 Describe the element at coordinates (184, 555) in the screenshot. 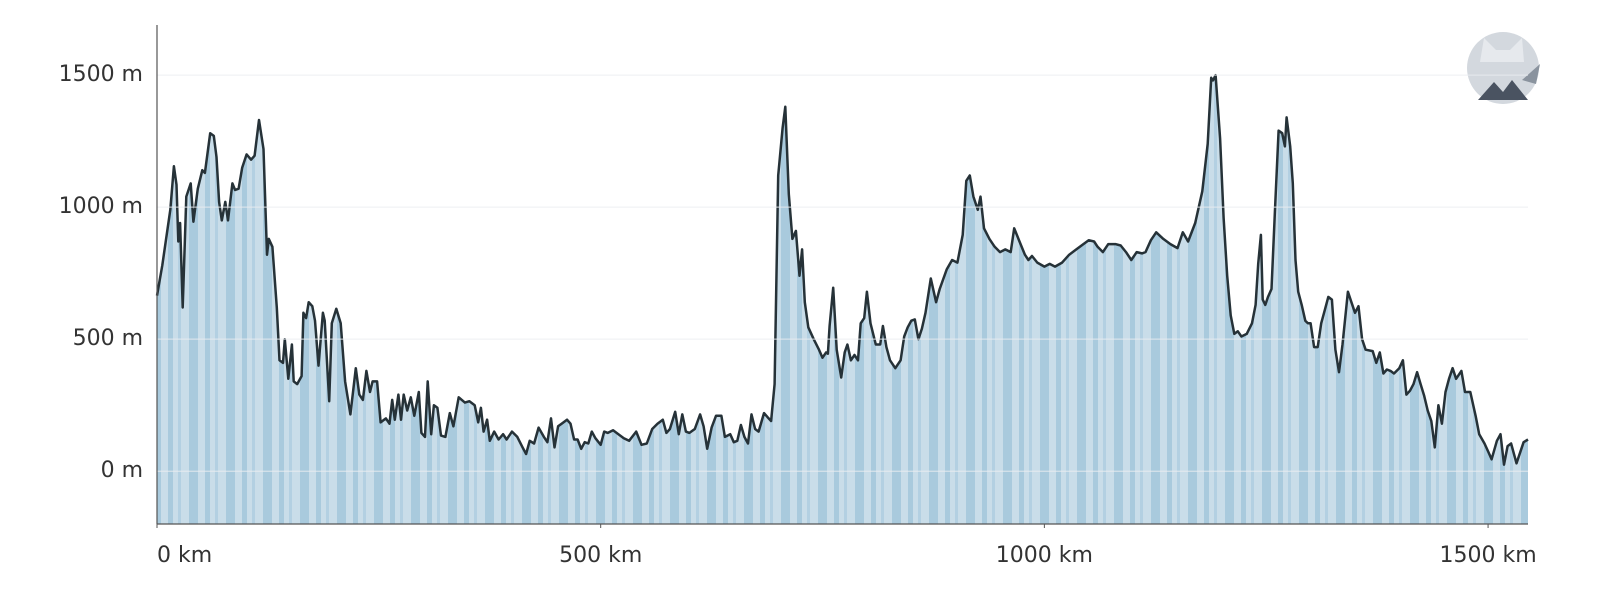

I see `x-tick-label: 0 km` at that location.